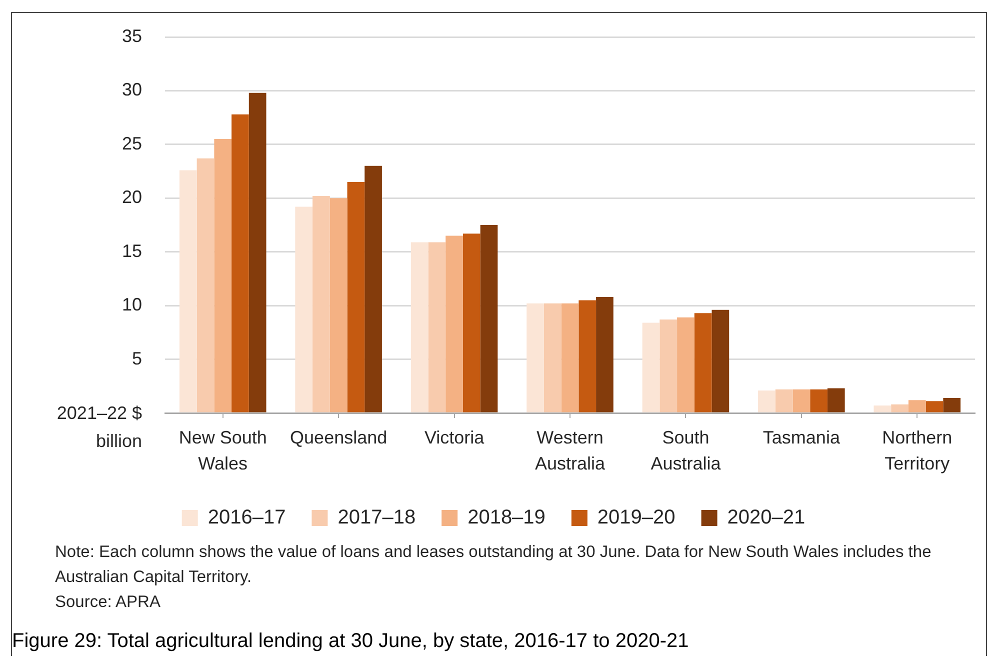  I want to click on x-tick-label: Queensland, so click(339, 438).